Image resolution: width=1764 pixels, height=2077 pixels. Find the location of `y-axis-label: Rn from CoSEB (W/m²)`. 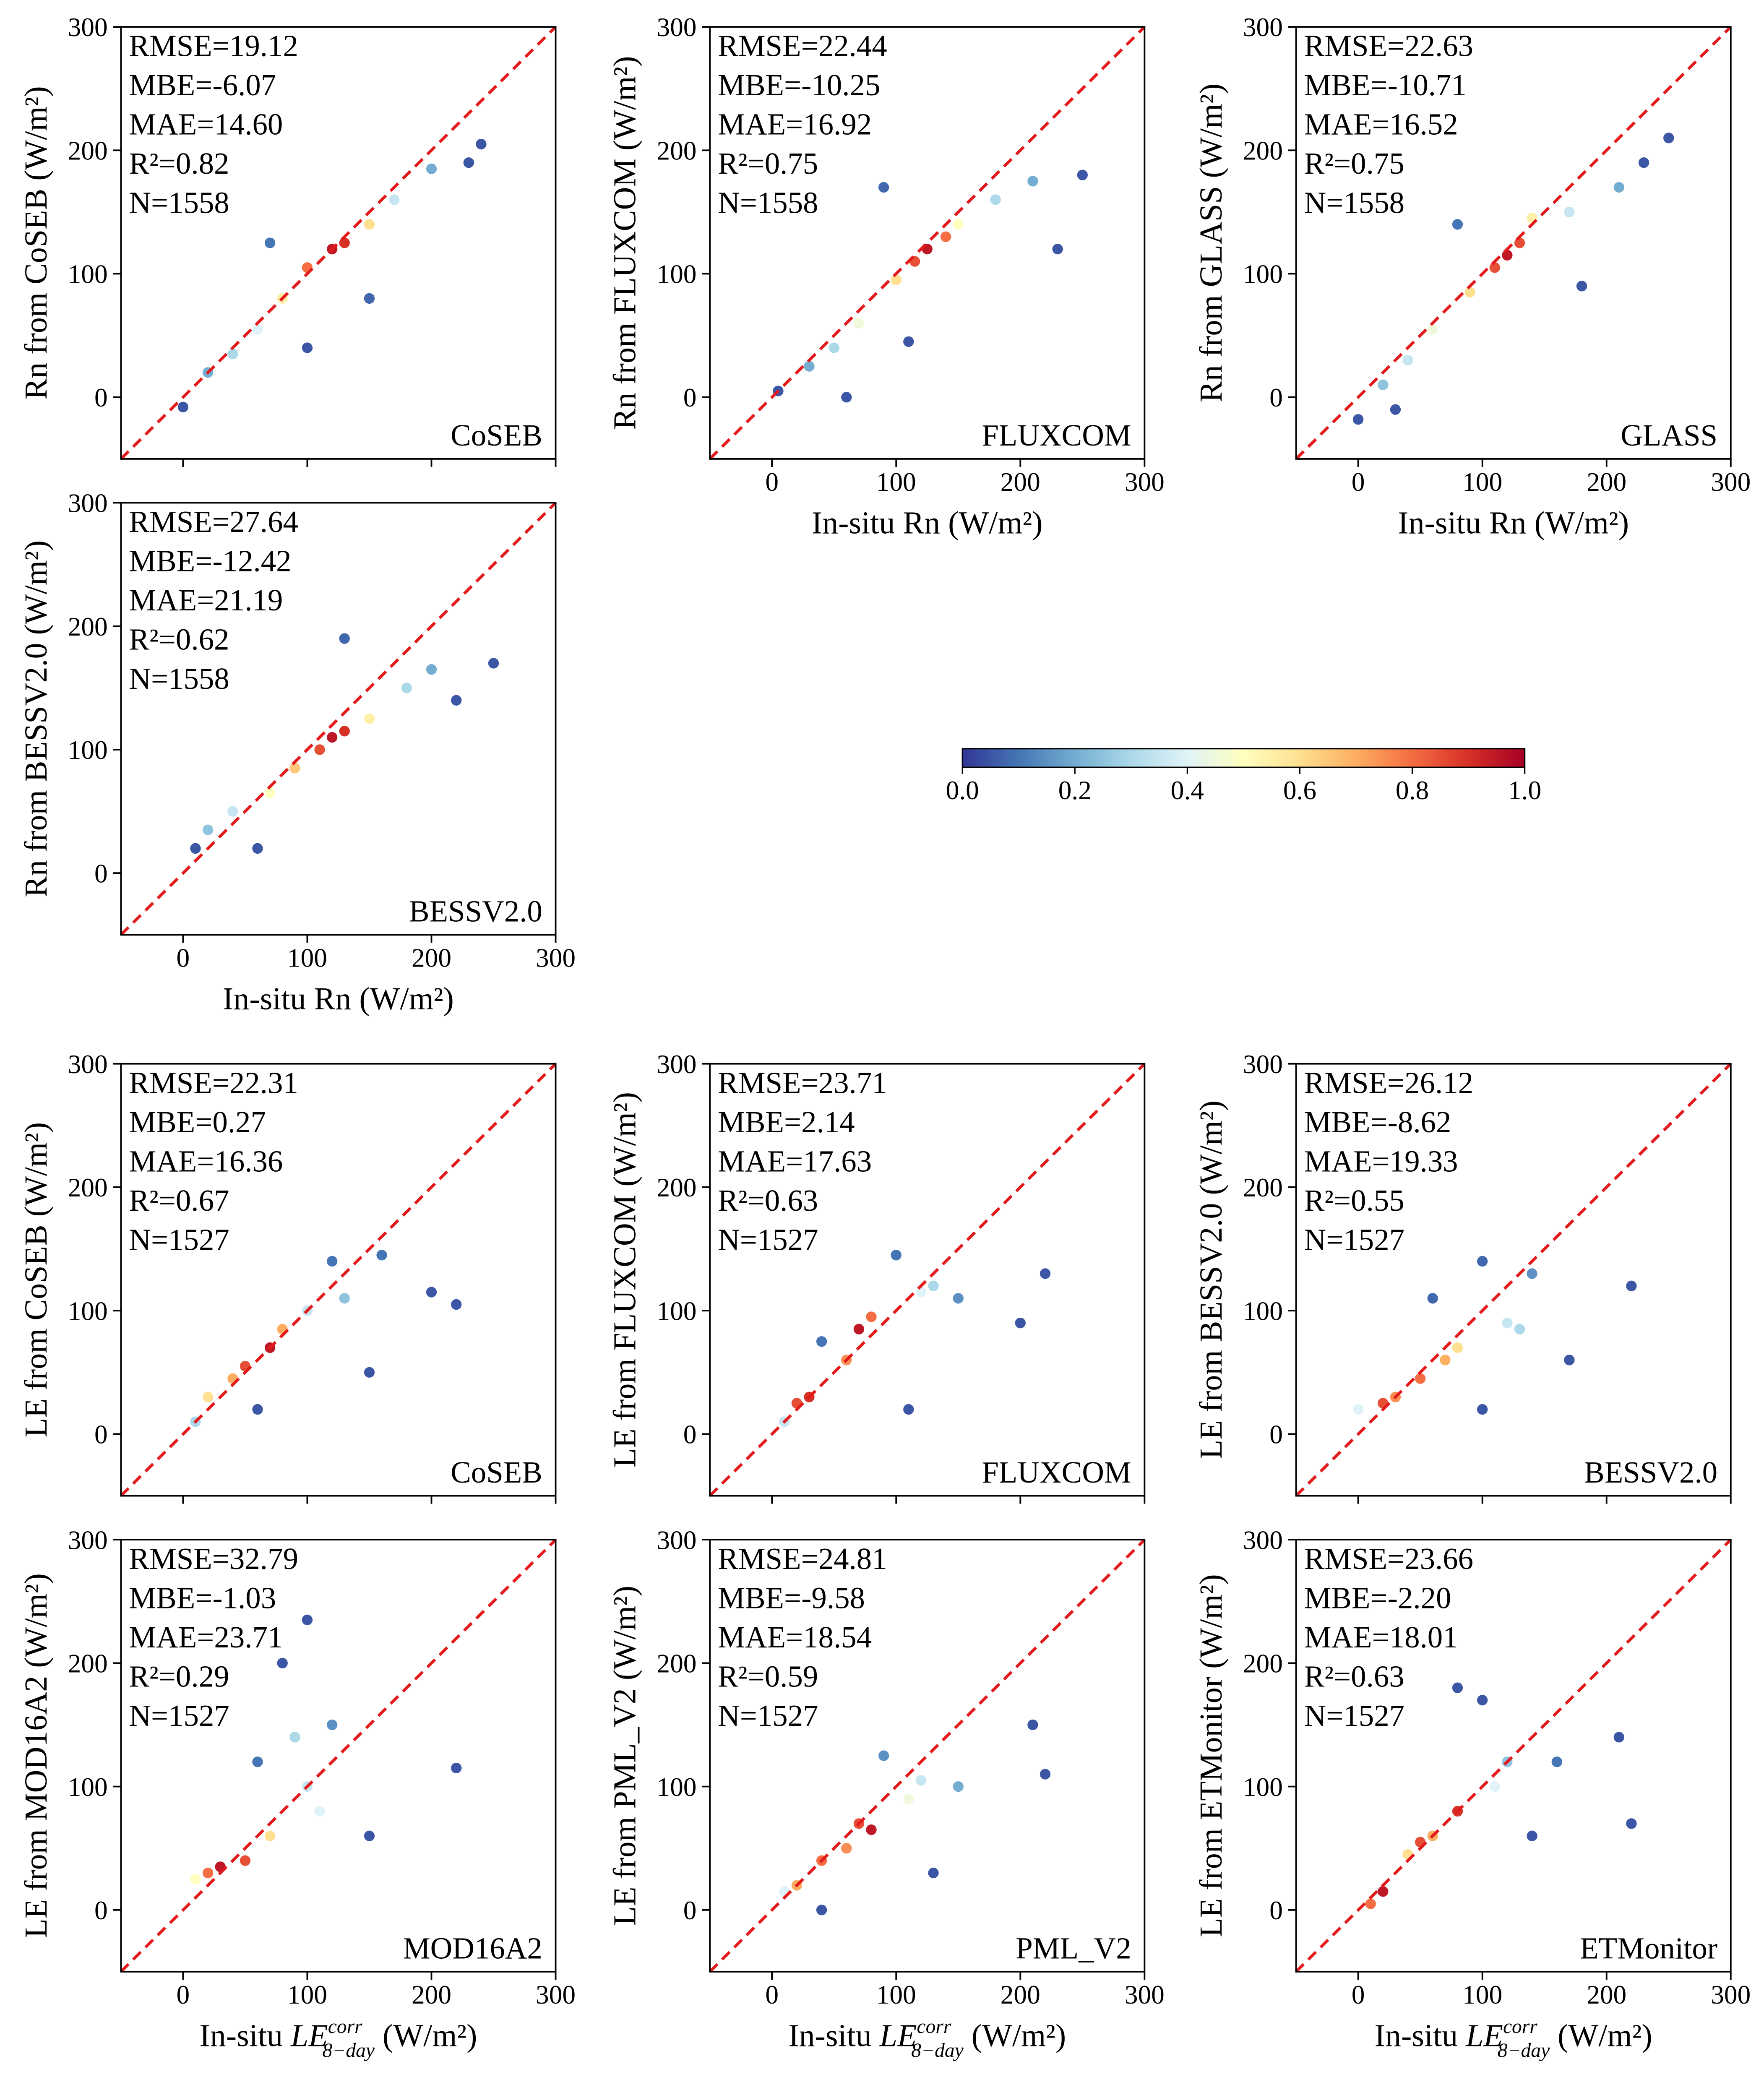

y-axis-label: Rn from CoSEB (W/m²) is located at coordinates (36, 242).